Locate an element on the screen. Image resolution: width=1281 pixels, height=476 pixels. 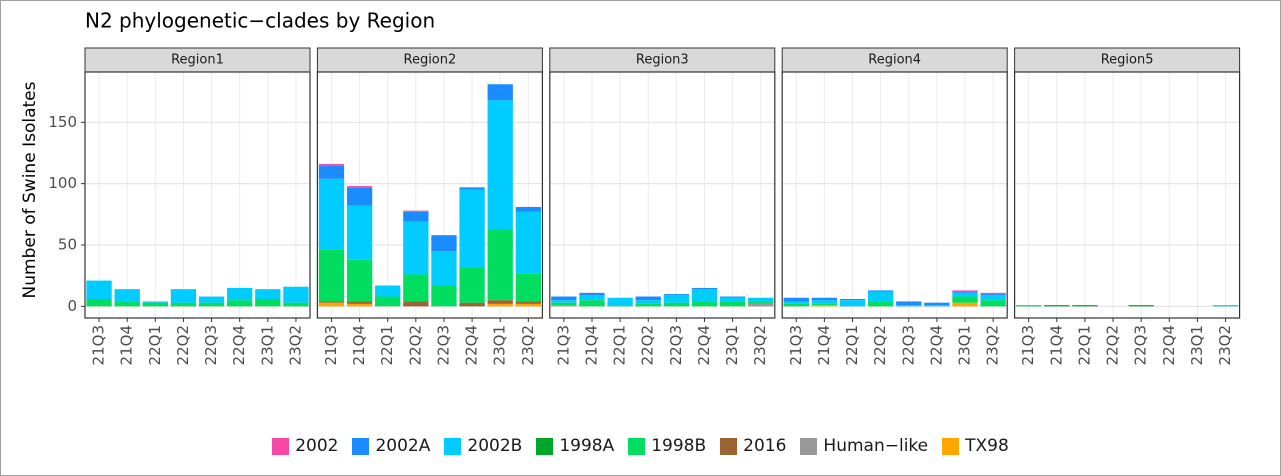
legend-item: 1998A is located at coordinates (575, 446).